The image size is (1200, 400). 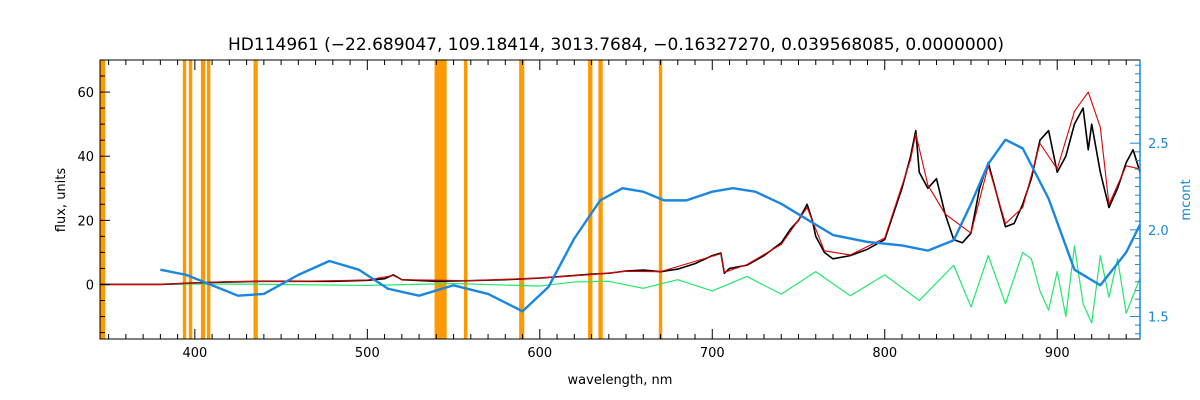 I want to click on y2-tick-label-2: 2.0, so click(x=1158, y=231).